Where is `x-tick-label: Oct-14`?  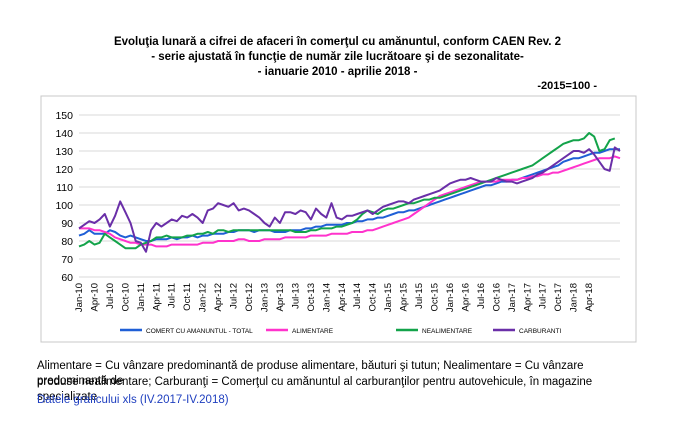
x-tick-label: Oct-14 is located at coordinates (373, 297).